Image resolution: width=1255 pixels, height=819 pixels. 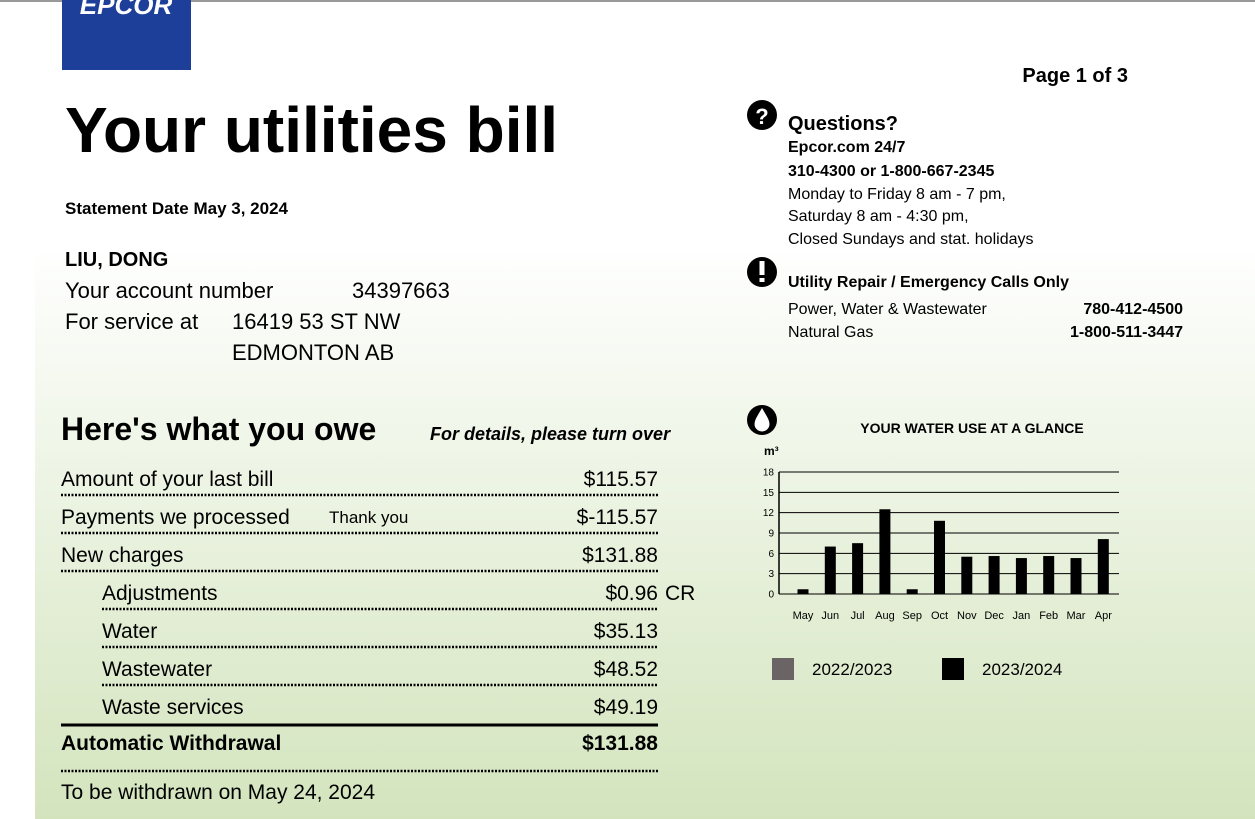 What do you see at coordinates (126, 35) in the screenshot?
I see `logo-box` at bounding box center [126, 35].